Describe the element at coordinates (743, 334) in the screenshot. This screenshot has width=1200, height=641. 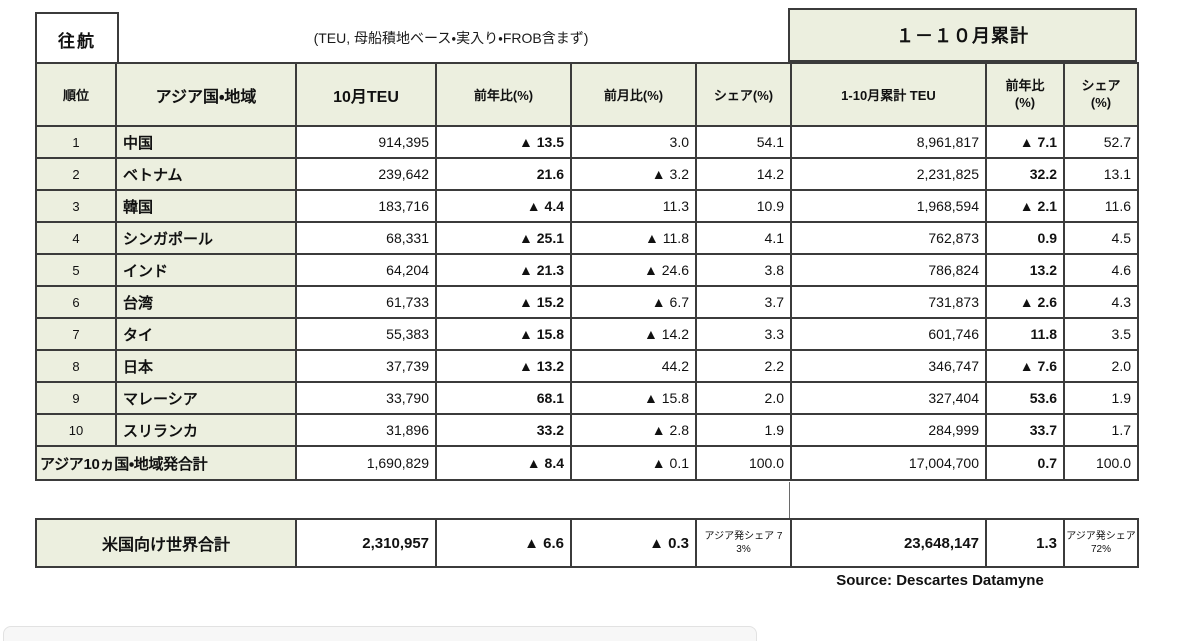
I see `cell-share: 3.3` at that location.